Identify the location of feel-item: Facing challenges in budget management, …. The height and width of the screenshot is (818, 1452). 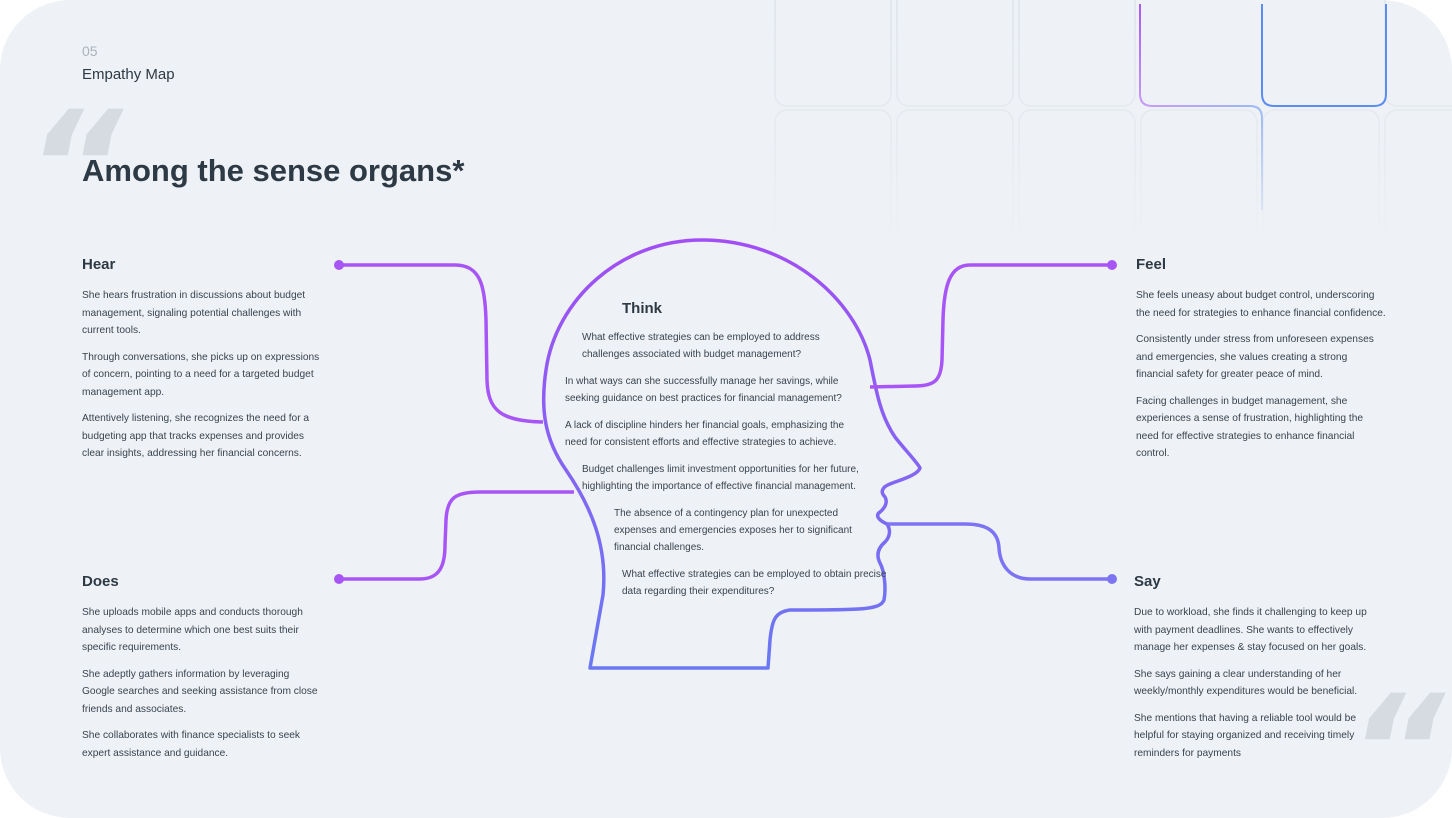
(1250, 427).